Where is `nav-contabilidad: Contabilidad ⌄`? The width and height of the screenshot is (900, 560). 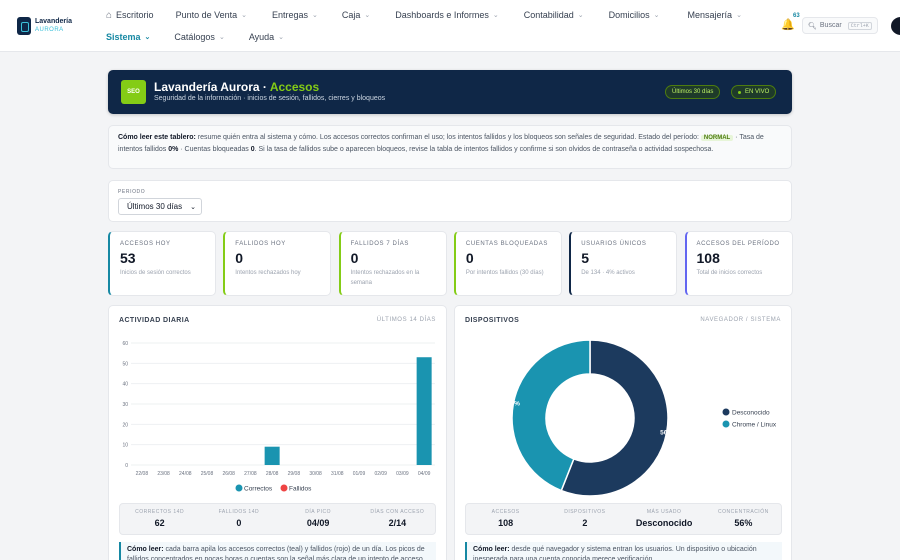 nav-contabilidad: Contabilidad ⌄ is located at coordinates (554, 15).